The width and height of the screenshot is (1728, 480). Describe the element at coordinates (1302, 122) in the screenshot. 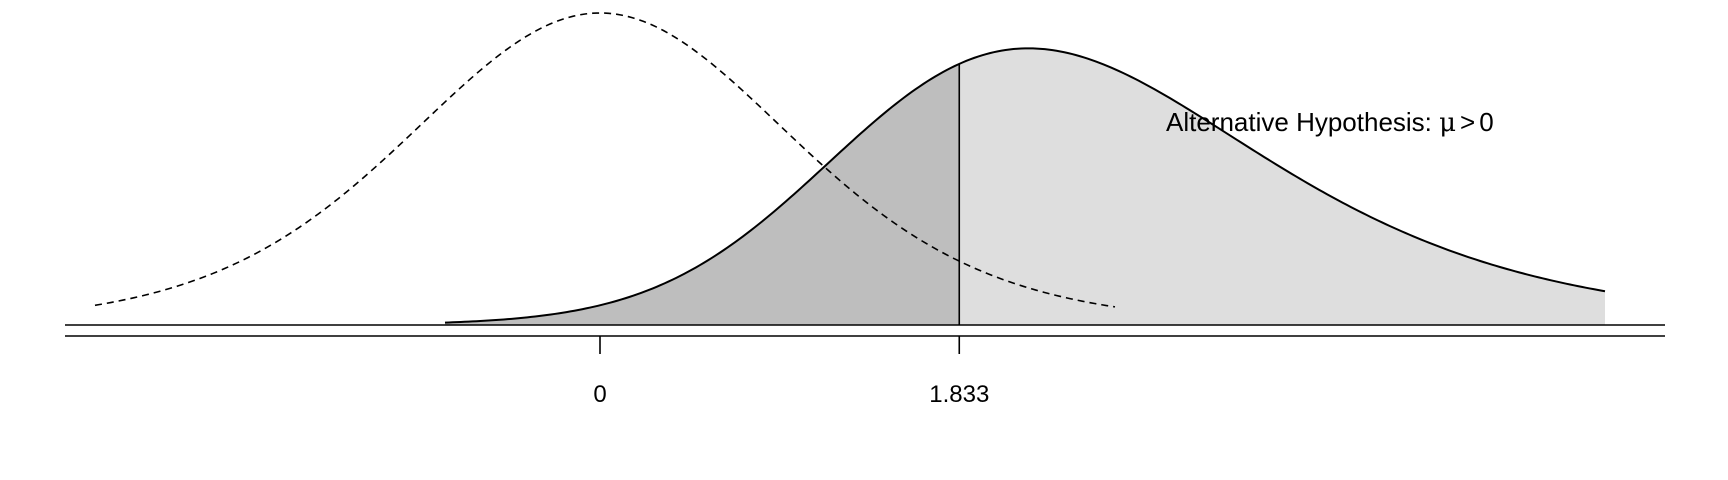

I see `hypothesis-text: Alternative Hypothesis:` at that location.